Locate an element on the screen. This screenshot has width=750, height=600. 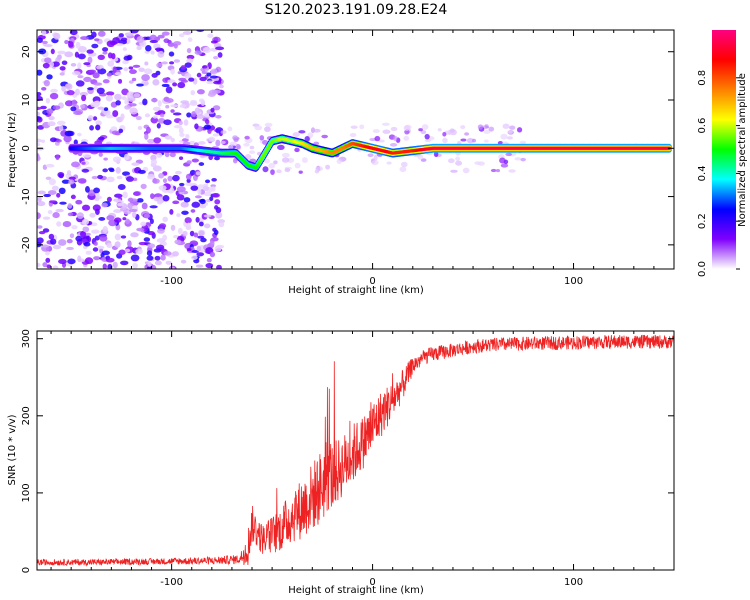
y-tick-label: 300 is located at coordinates (26, 338).